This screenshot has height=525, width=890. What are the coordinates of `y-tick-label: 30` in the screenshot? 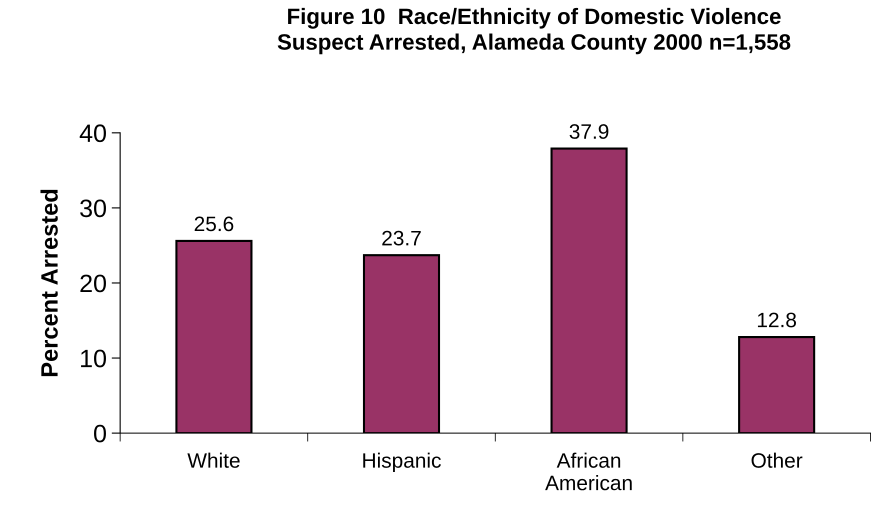 It's located at (93, 209).